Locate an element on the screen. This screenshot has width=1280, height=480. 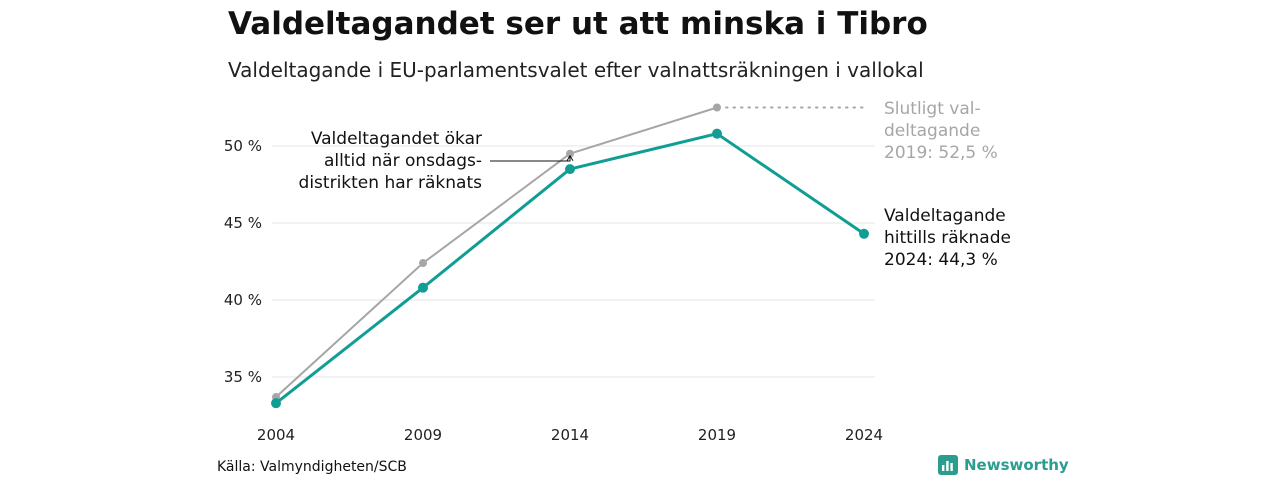
x-tick-label: 2019 is located at coordinates (717, 435).